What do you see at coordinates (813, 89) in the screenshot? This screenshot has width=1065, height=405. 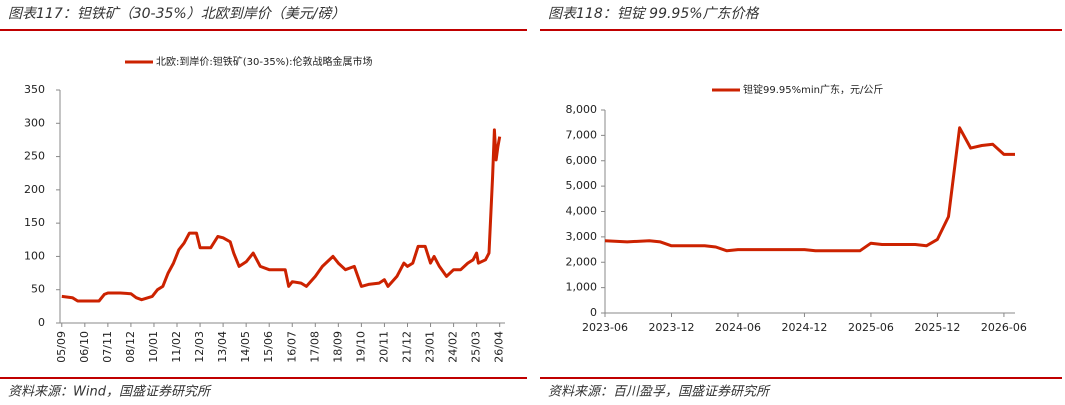 I see `legend-label: 钽锭99.95%min广东，元/公斤` at bounding box center [813, 89].